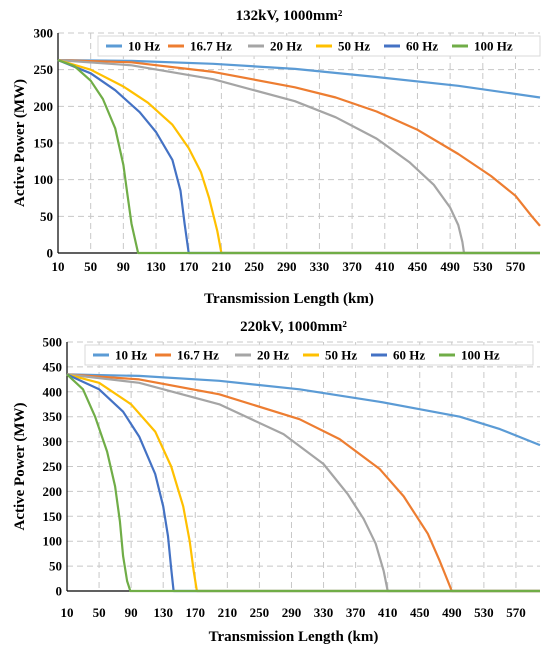  I want to click on y-tick-label: 350, so click(53, 416).